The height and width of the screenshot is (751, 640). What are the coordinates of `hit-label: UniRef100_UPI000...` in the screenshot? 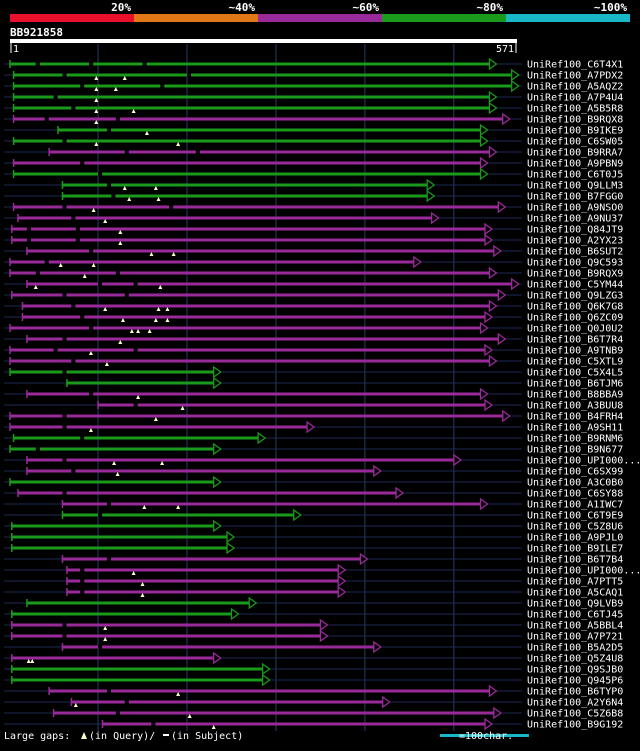 It's located at (583, 461).